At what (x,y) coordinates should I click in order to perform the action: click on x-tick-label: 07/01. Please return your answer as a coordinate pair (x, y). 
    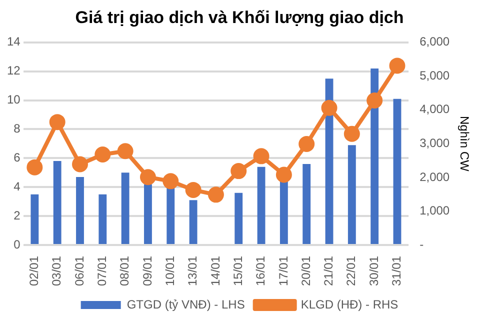
    Looking at the image, I should click on (101, 271).